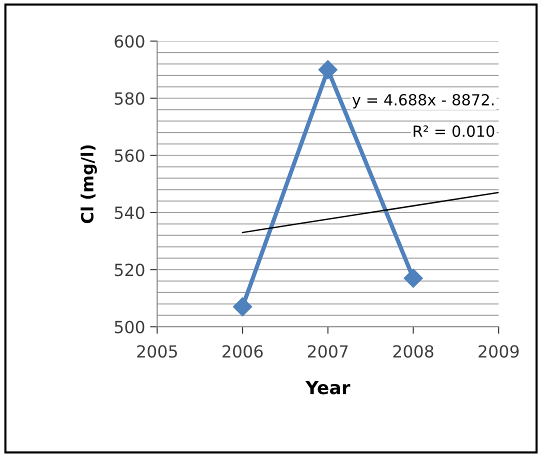 The width and height of the screenshot is (542, 457). What do you see at coordinates (413, 351) in the screenshot?
I see `x-tick-label: 2008` at bounding box center [413, 351].